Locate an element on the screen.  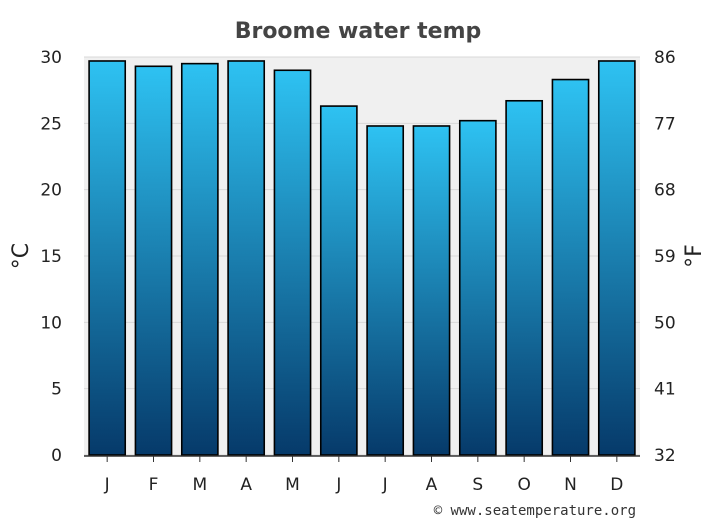
y-tick-label-celsius: 15 is located at coordinates (51, 257).